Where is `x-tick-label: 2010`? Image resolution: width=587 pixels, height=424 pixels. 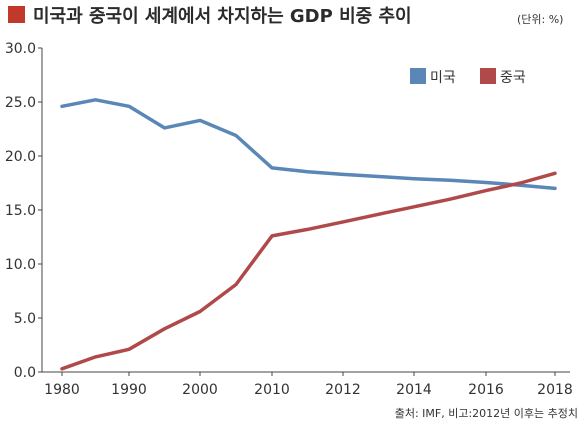 x-tick-label: 2010 is located at coordinates (272, 390).